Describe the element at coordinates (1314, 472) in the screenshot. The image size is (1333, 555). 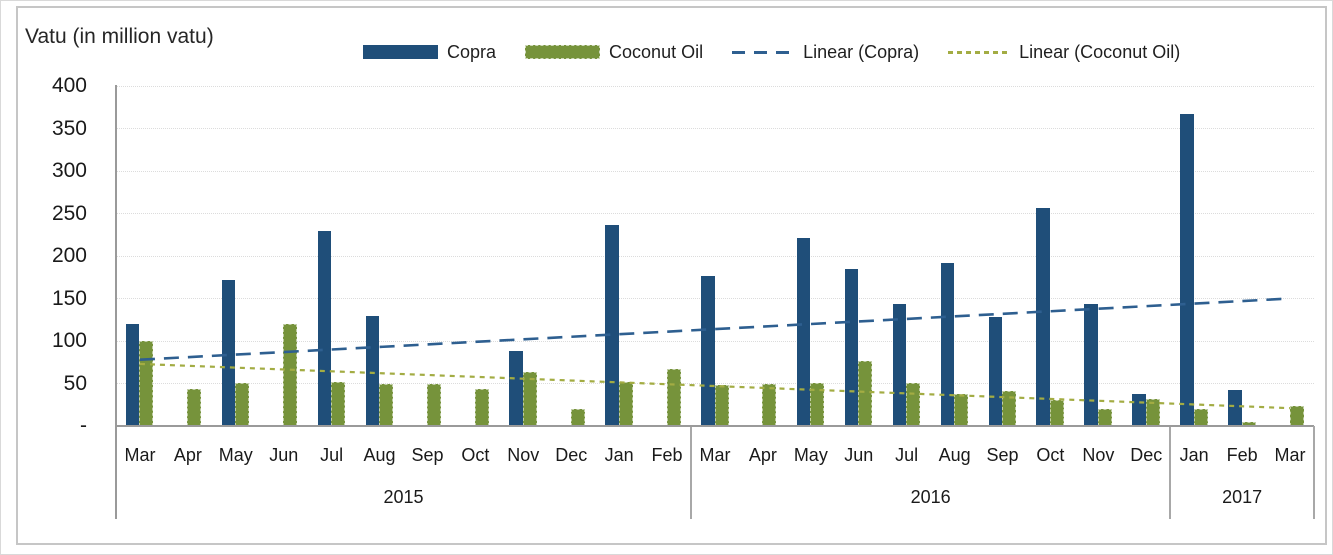
I see `axis-right-line` at that location.